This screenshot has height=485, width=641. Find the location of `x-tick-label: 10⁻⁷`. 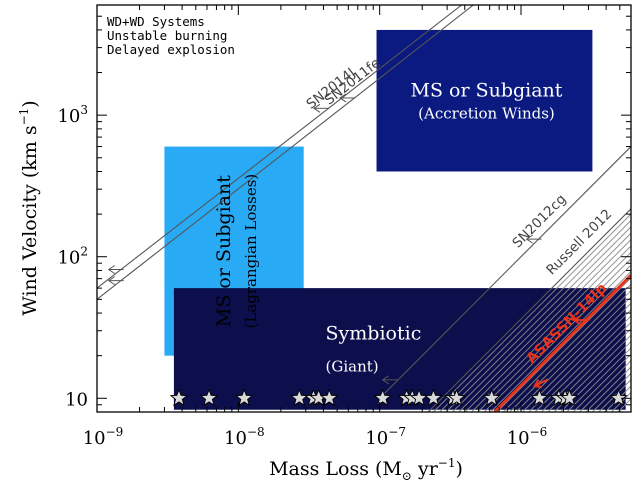

x-tick-label: 10⁻⁷ is located at coordinates (385, 437).